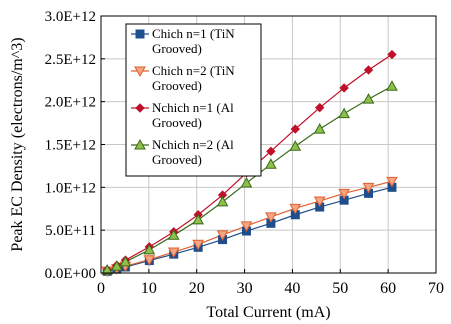 The height and width of the screenshot is (324, 451). I want to click on legend-label-3-1: Grooved), so click(177, 159).